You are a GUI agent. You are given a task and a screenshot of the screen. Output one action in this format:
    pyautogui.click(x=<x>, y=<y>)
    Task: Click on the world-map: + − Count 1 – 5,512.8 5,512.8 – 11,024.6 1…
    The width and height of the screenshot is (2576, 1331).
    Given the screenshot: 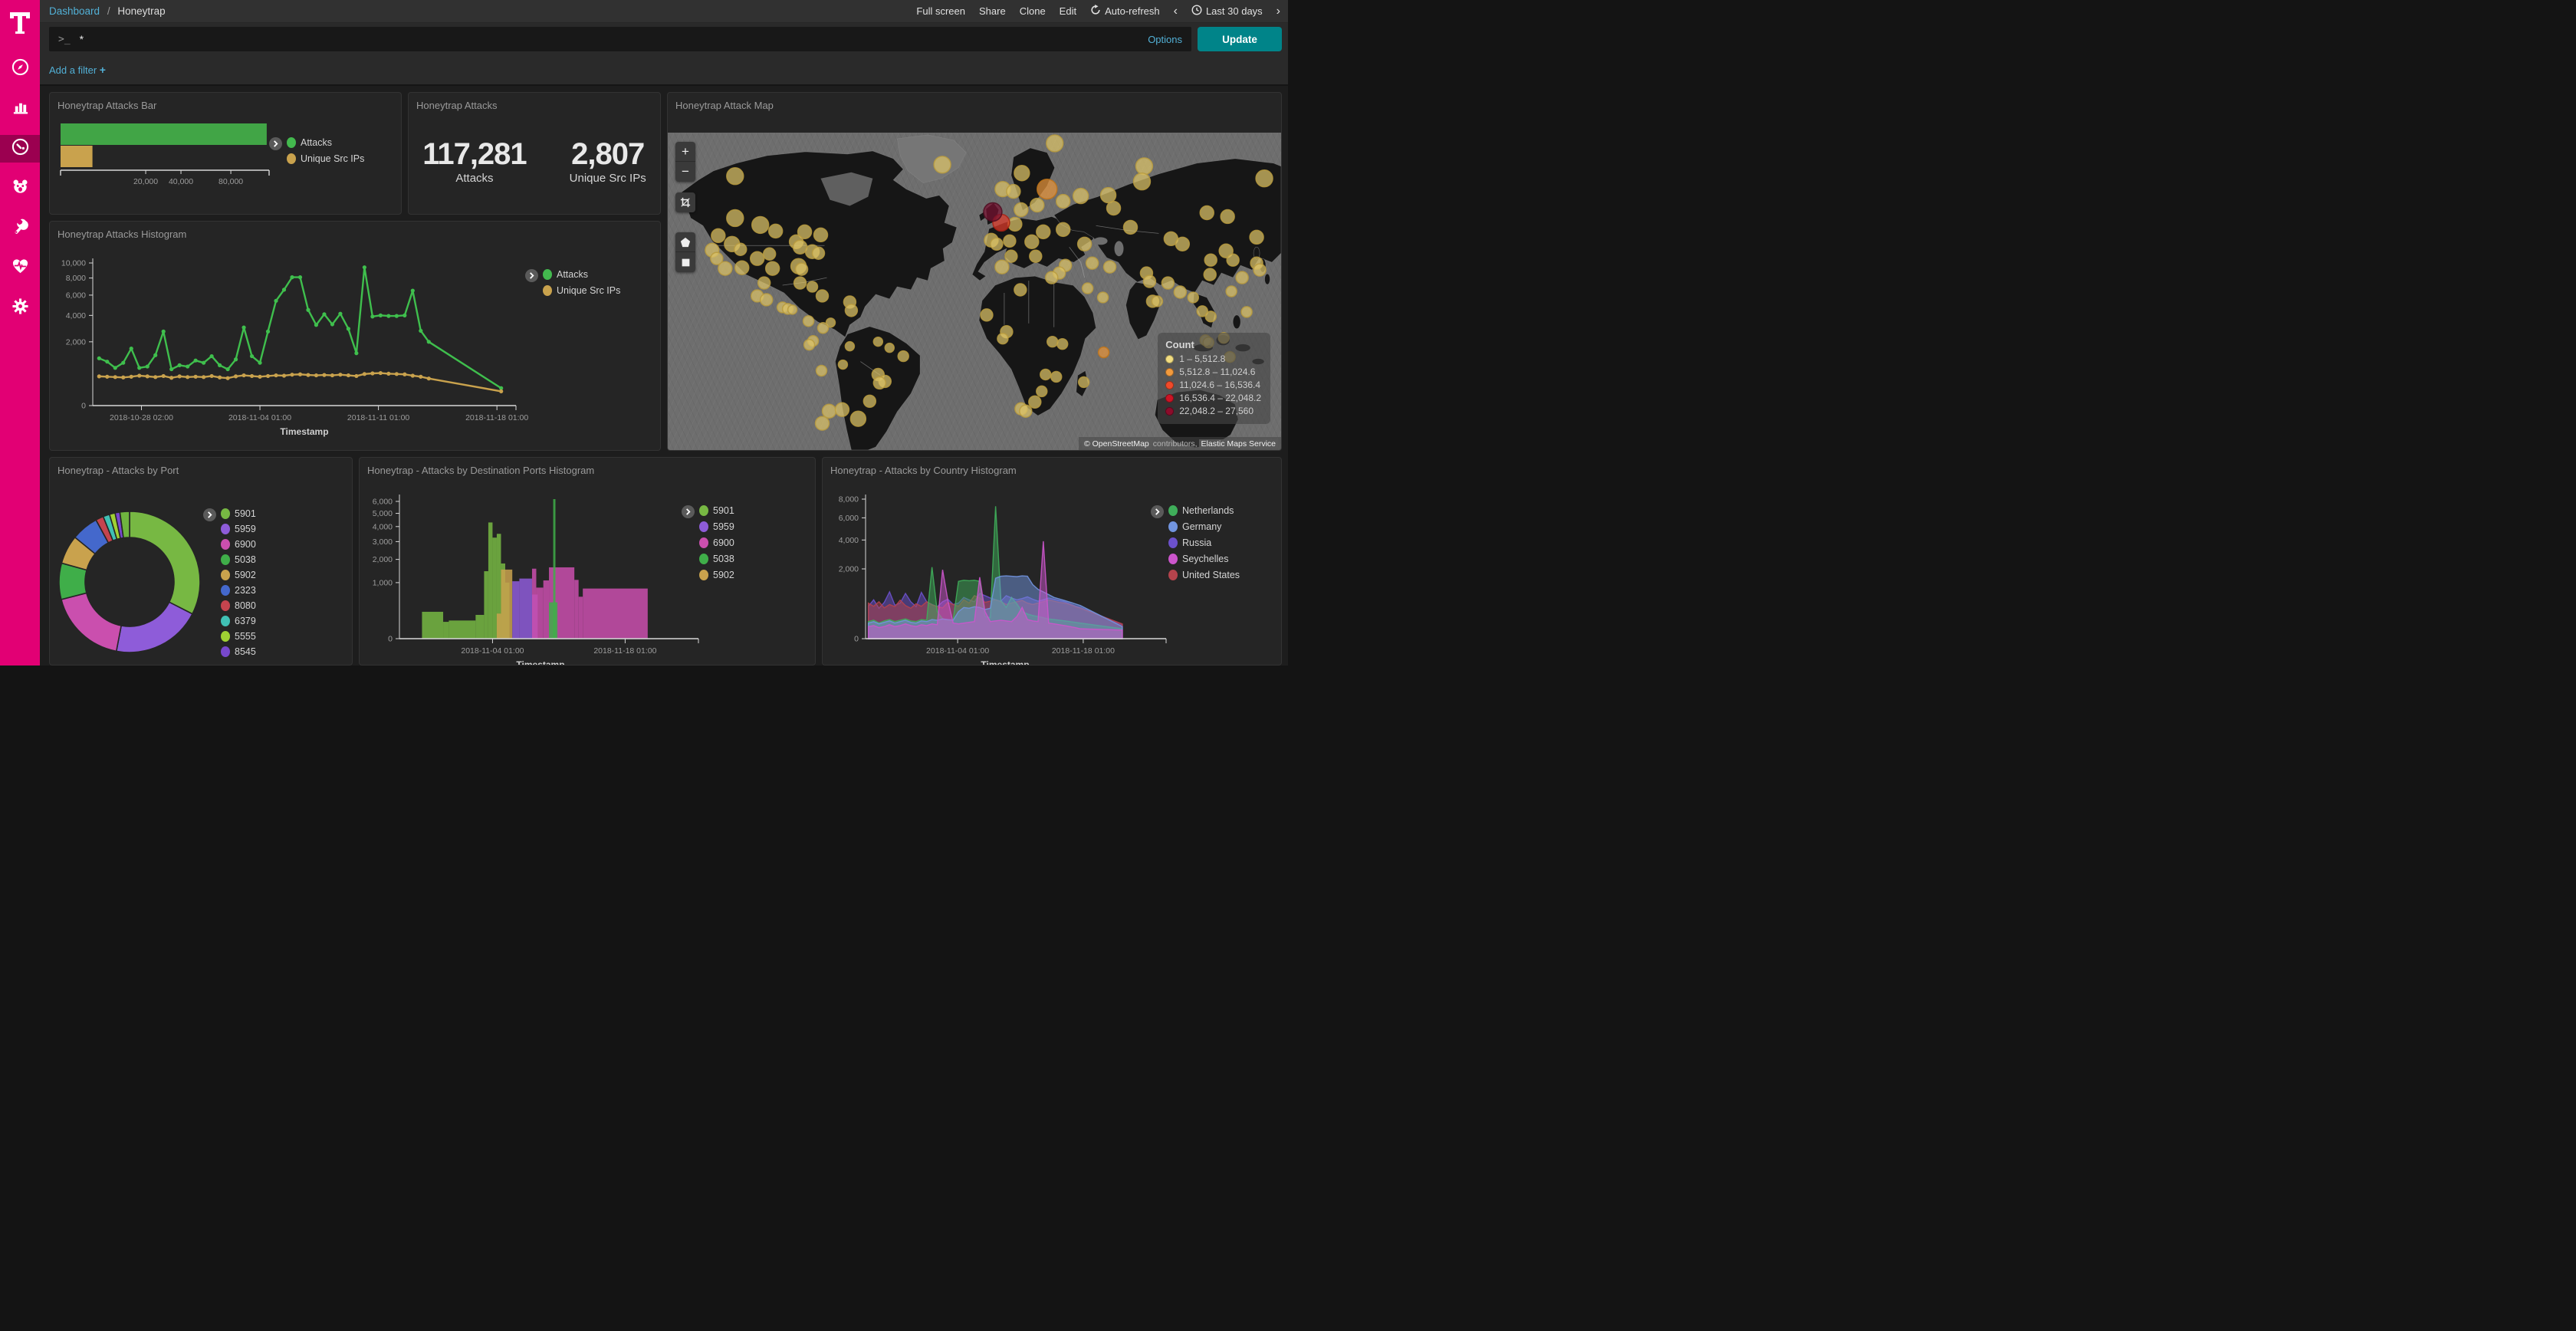 What is the action you would take?
    pyautogui.click(x=975, y=291)
    